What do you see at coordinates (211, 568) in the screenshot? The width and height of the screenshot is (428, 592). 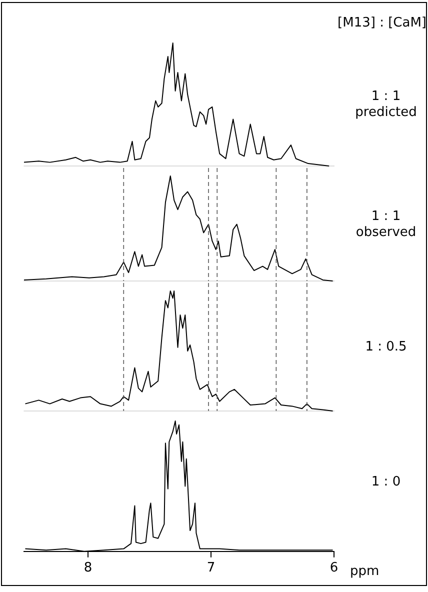 I see `x-tick-label: 7` at bounding box center [211, 568].